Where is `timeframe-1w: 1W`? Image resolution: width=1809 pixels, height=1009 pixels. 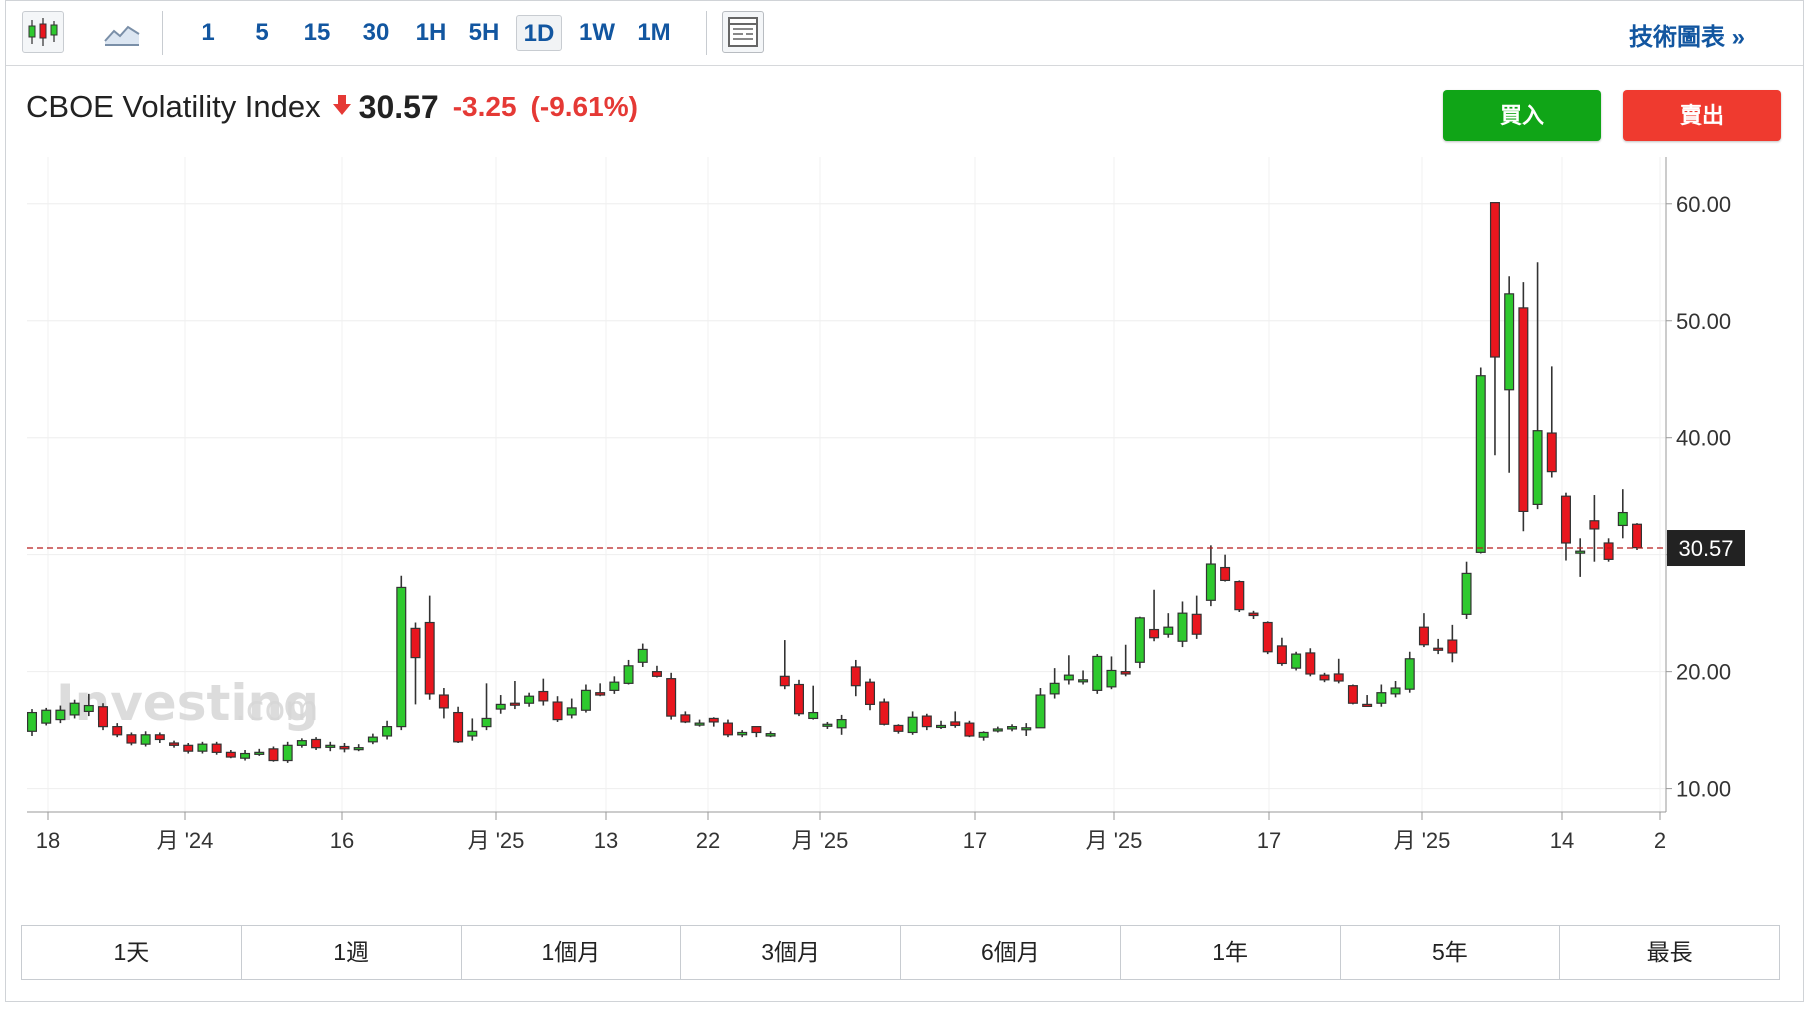 timeframe-1w: 1W is located at coordinates (597, 32).